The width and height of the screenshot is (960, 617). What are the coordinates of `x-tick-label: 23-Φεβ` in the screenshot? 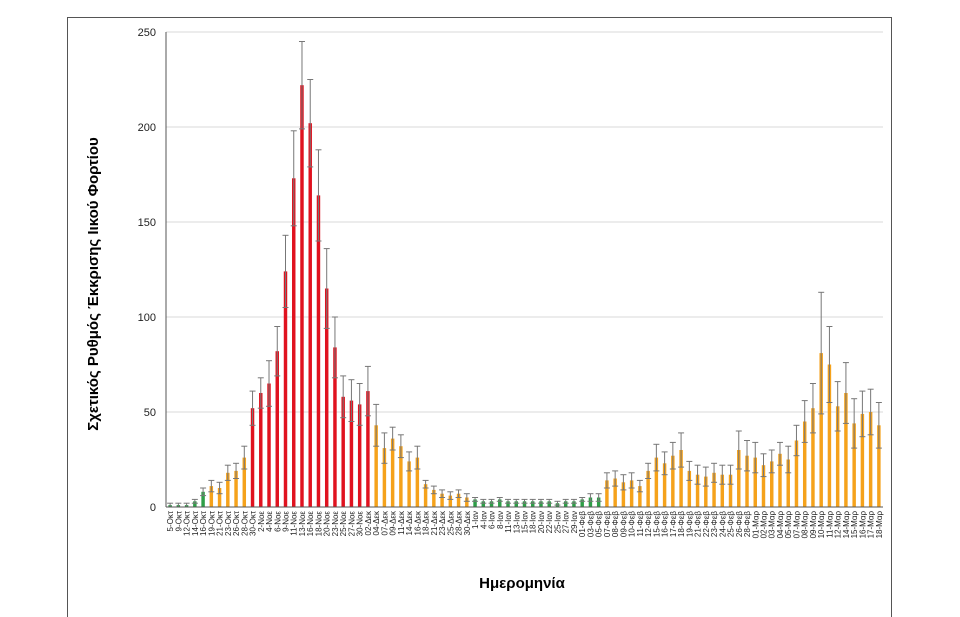 It's located at (714, 524).